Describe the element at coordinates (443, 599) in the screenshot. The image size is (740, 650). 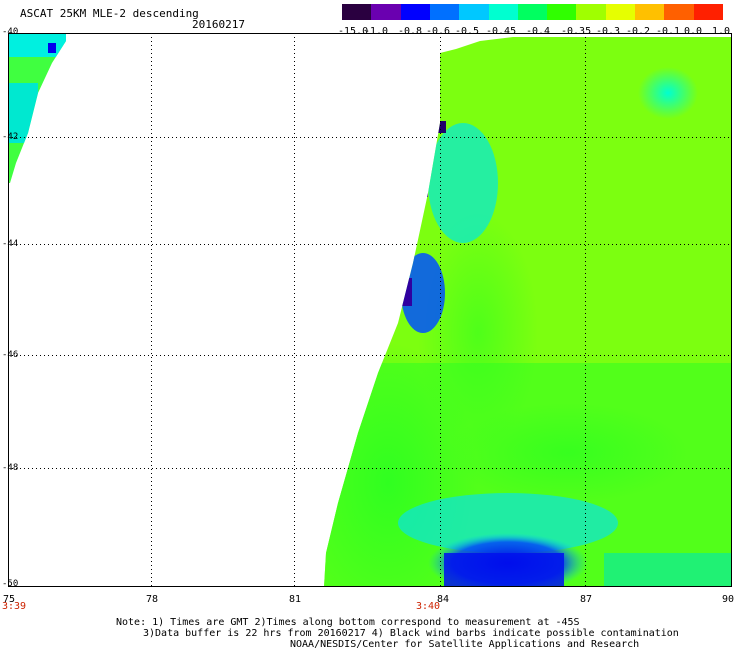
I see `lon-label: 84` at that location.